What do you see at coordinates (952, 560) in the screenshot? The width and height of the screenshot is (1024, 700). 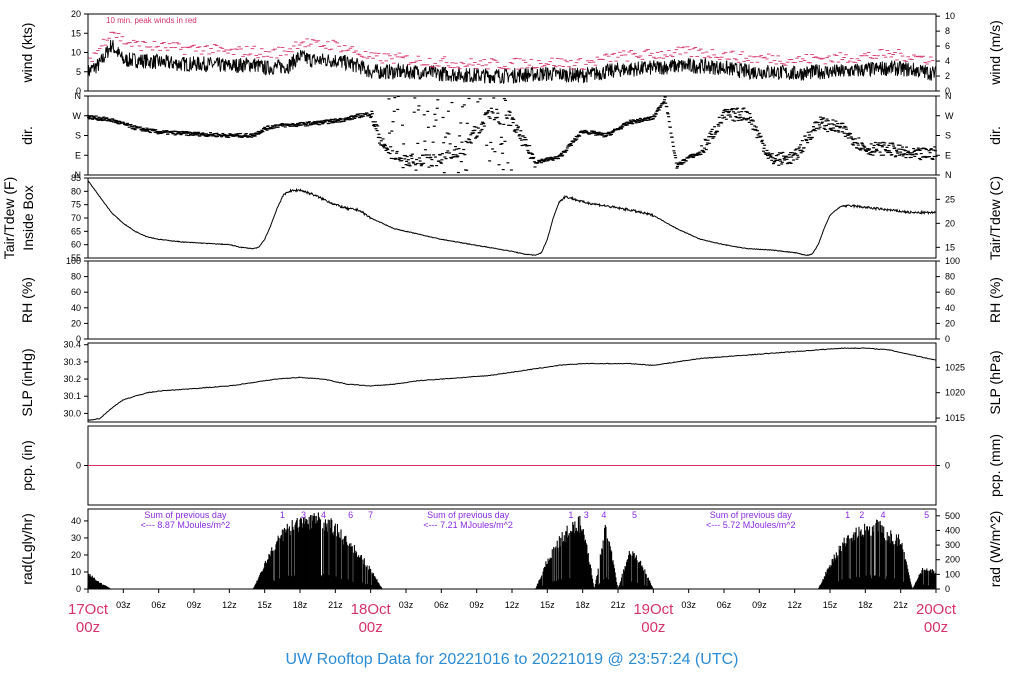 I see `radiation-right-tick-label: 200` at bounding box center [952, 560].